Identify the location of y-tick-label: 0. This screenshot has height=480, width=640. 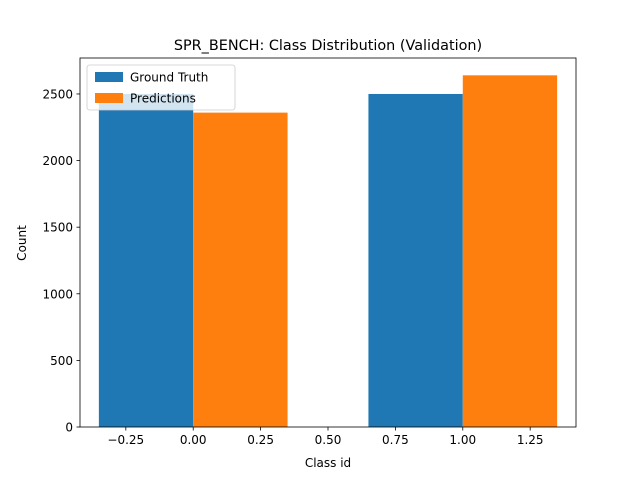
(69, 428).